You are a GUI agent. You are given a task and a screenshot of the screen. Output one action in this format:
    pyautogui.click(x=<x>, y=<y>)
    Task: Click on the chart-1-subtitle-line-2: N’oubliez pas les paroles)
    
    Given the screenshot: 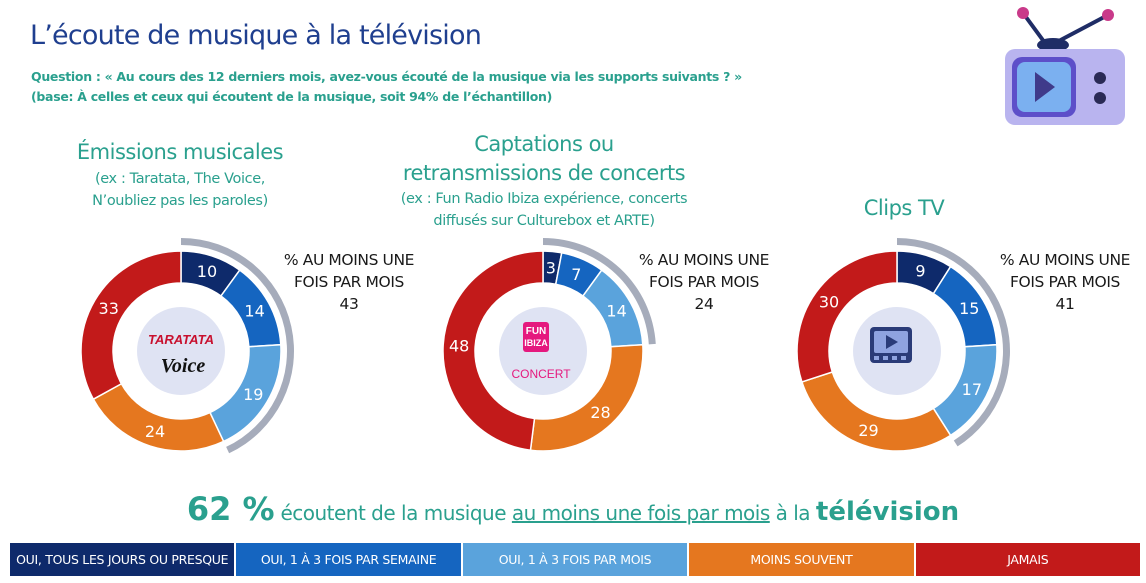 What is the action you would take?
    pyautogui.click(x=180, y=201)
    